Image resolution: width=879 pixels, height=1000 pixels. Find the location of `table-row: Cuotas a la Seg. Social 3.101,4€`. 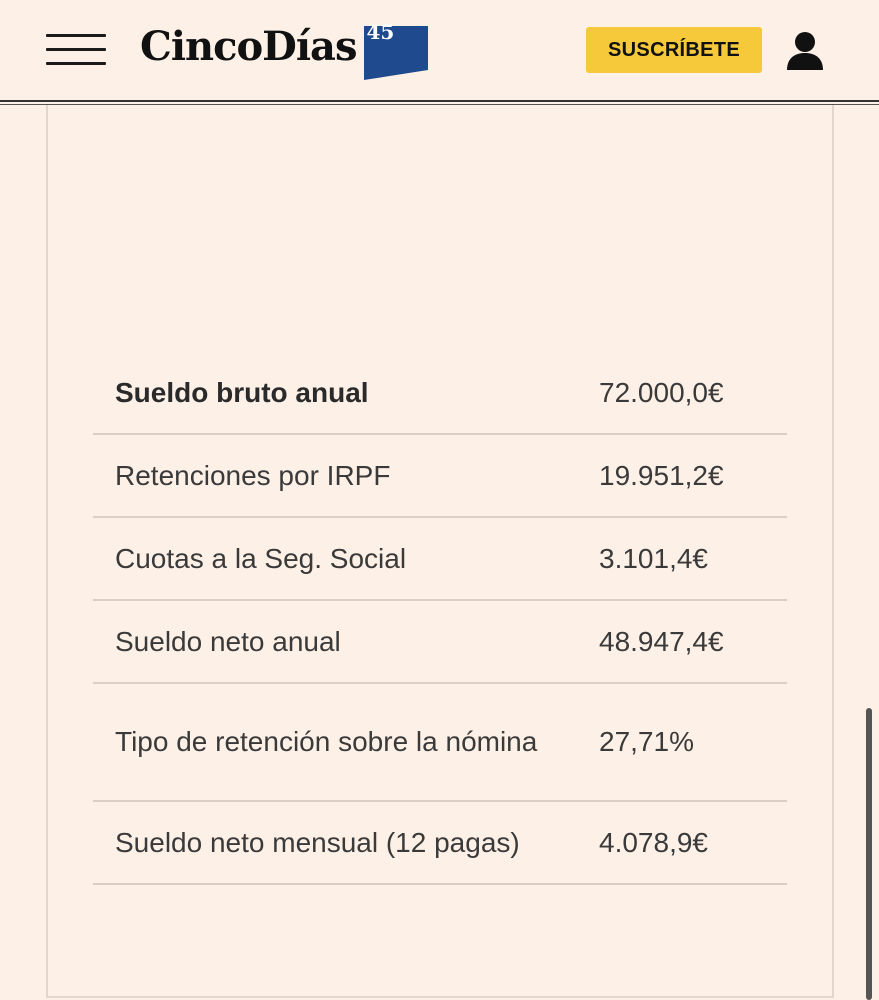

table-row: Cuotas a la Seg. Social 3.101,4€ is located at coordinates (440, 559).